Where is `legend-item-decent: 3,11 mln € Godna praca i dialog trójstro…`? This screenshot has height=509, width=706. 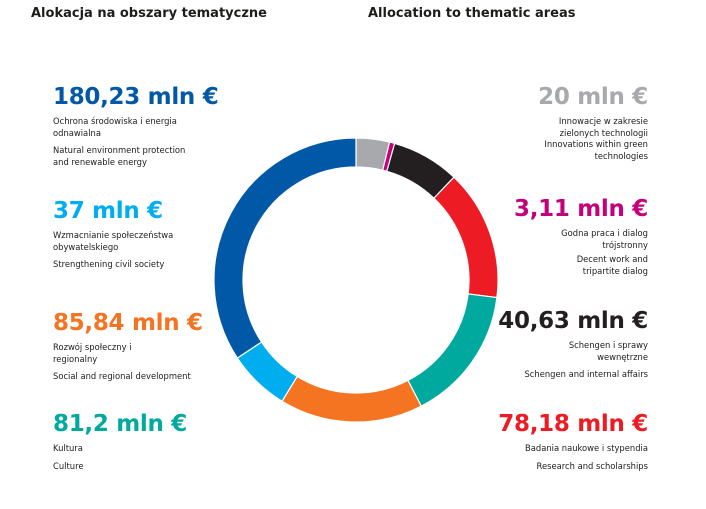
legend-item-decent: 3,11 mln € Godna praca i dialog trójstro… is located at coordinates (533, 236).